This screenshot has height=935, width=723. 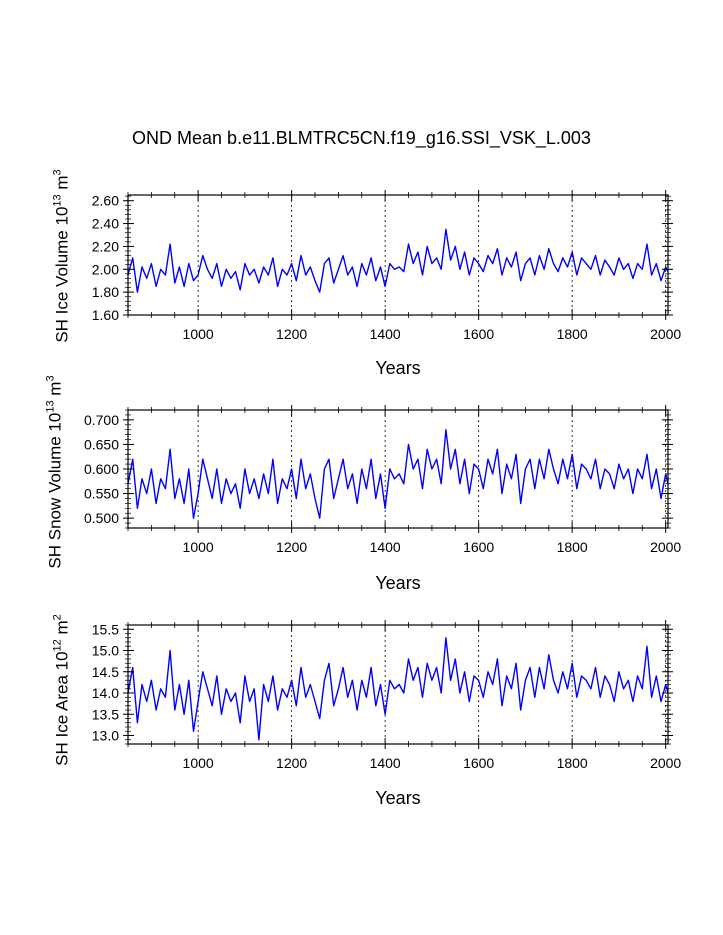 I want to click on y-tick-label: 15.0, so click(x=105, y=651).